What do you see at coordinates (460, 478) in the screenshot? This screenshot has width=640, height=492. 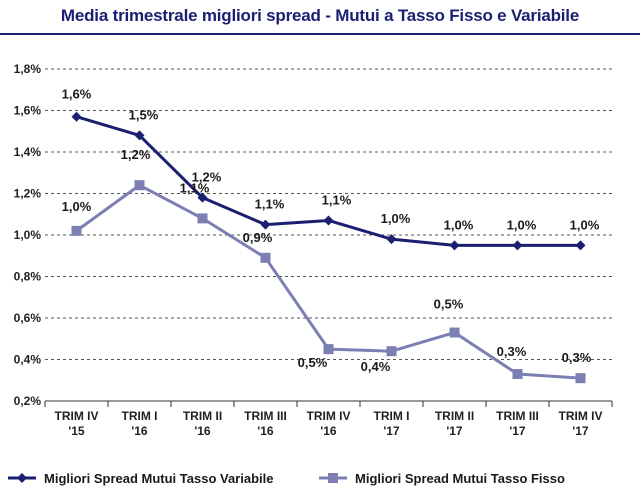 I see `legend-label: Migliori Spread Mutui Tasso Fisso` at bounding box center [460, 478].